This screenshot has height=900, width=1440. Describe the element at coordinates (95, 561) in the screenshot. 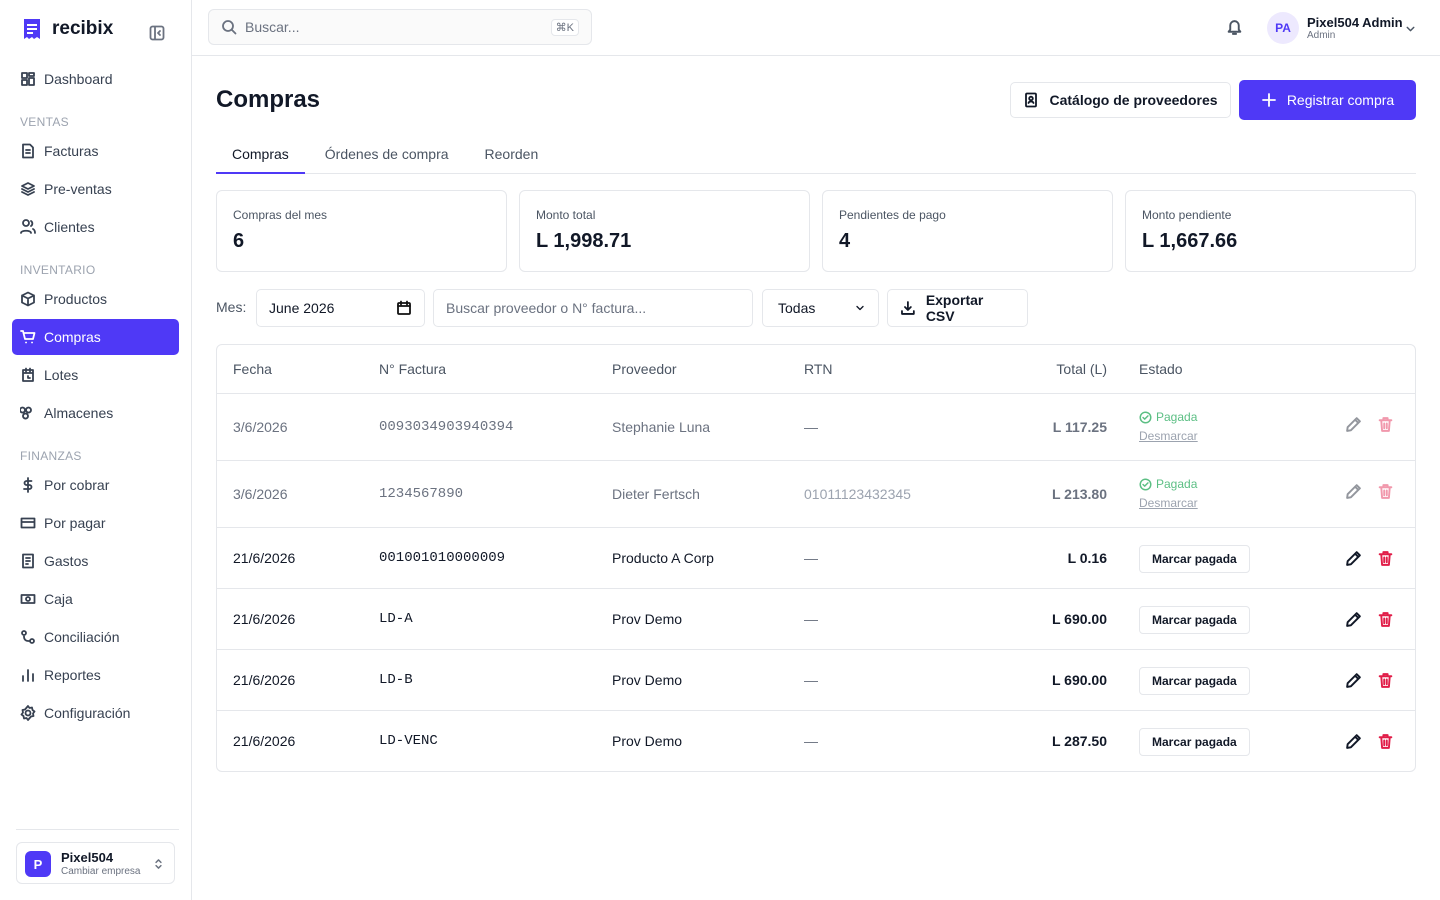

I see `nav-item: Gastos` at that location.